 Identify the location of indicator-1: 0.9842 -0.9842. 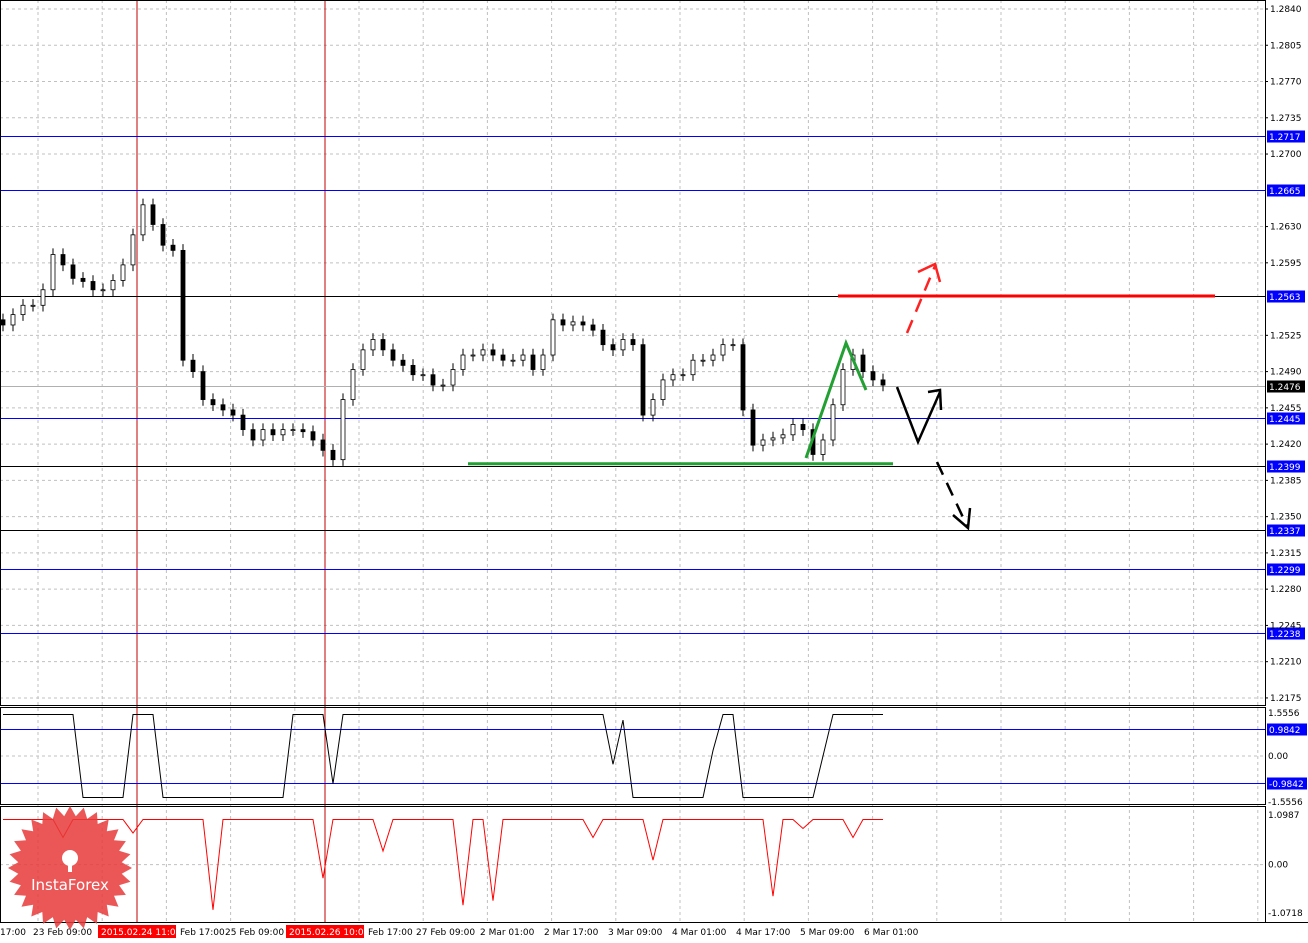
(653, 756).